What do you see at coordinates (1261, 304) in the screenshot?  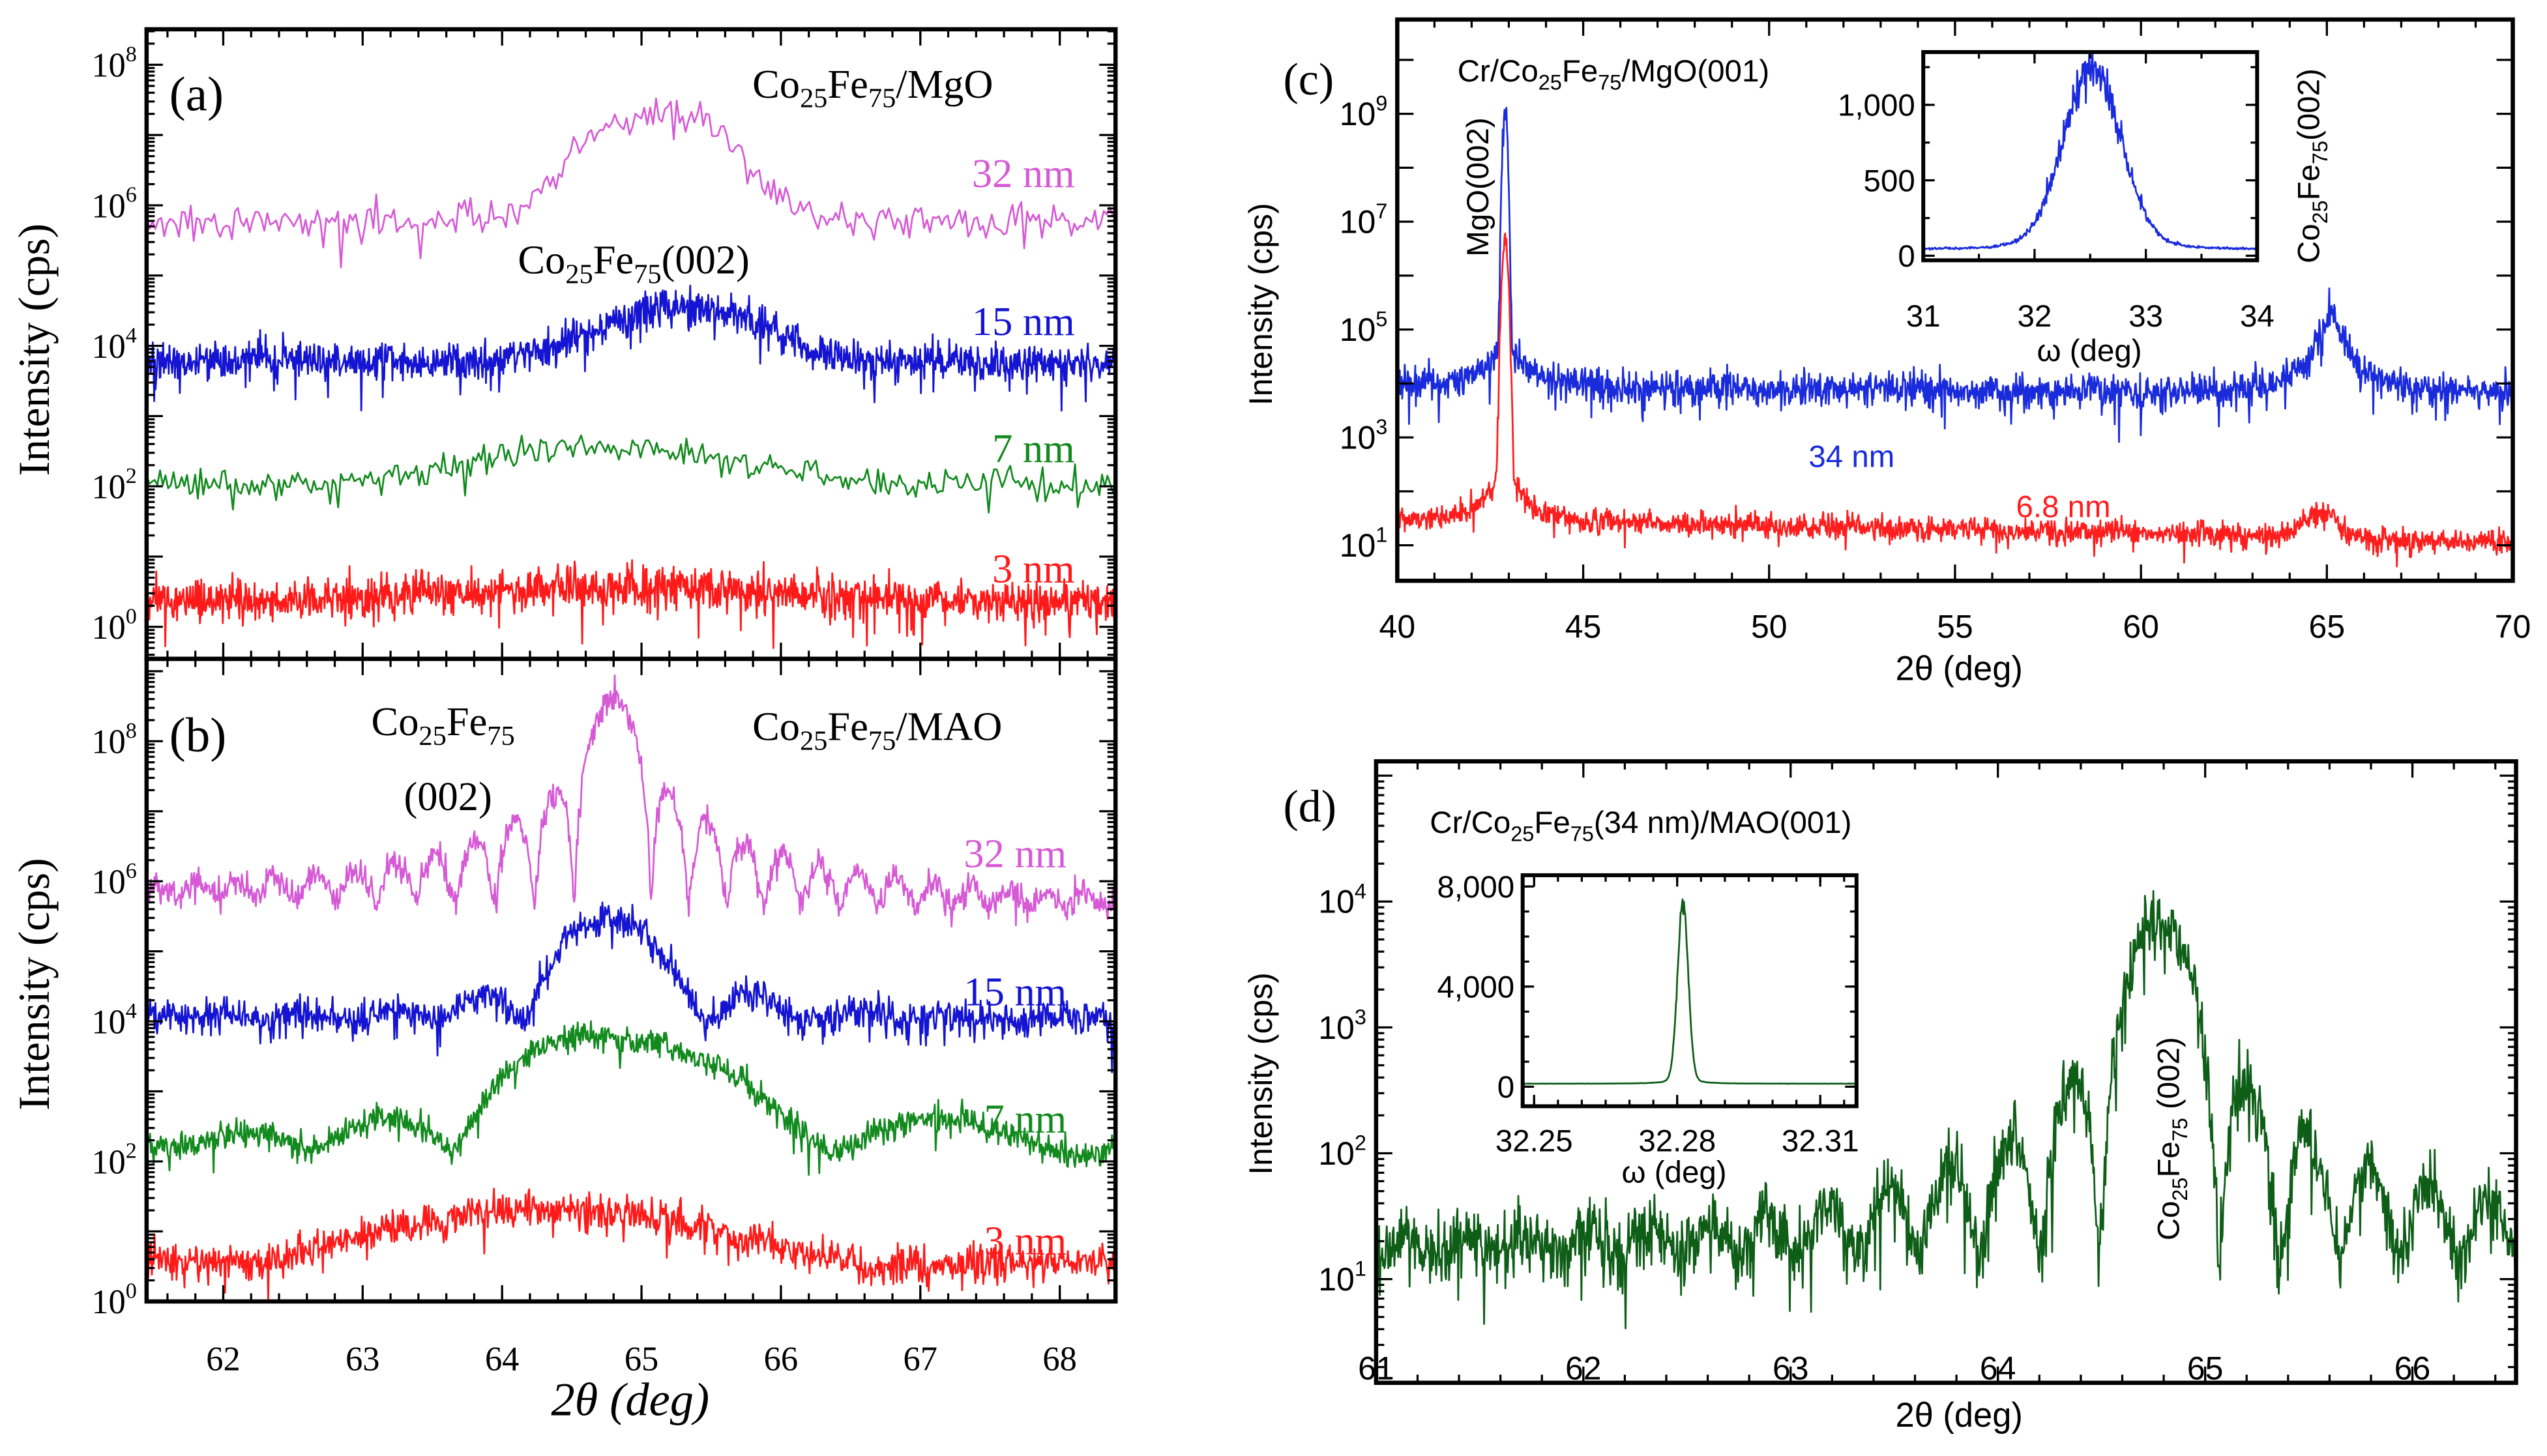 I see `y-axis-label-c: Intensity (cps)` at bounding box center [1261, 304].